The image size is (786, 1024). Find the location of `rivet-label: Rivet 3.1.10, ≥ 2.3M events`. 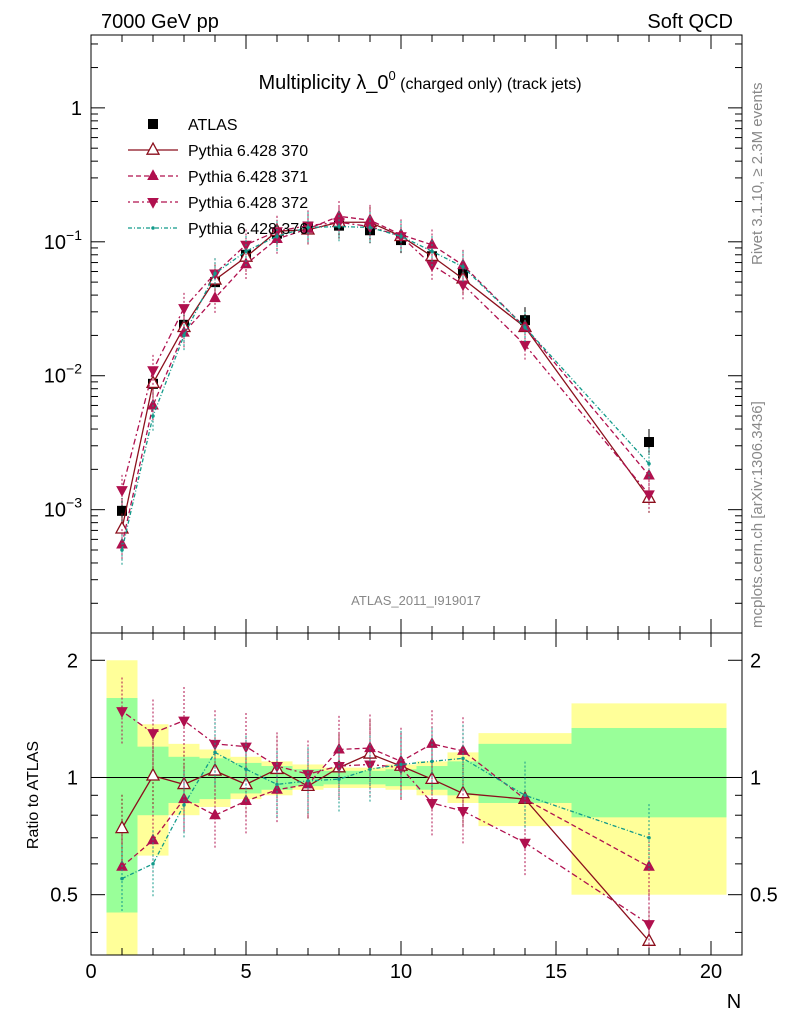

rivet-label: Rivet 3.1.10, ≥ 2.3M events is located at coordinates (757, 174).